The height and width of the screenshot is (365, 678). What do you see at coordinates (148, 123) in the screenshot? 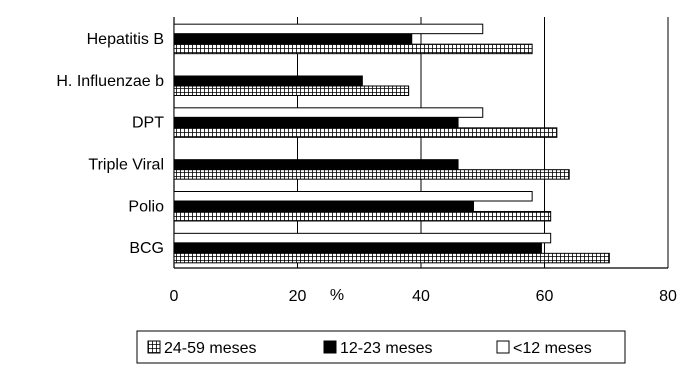
I see `category-label: DPT` at bounding box center [148, 123].